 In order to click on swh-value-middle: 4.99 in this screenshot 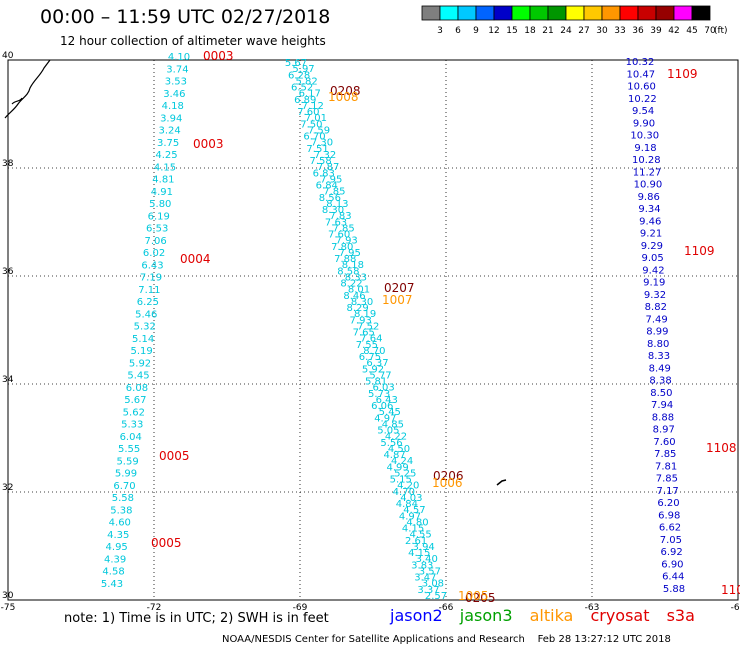, I will do `click(398, 467)`.